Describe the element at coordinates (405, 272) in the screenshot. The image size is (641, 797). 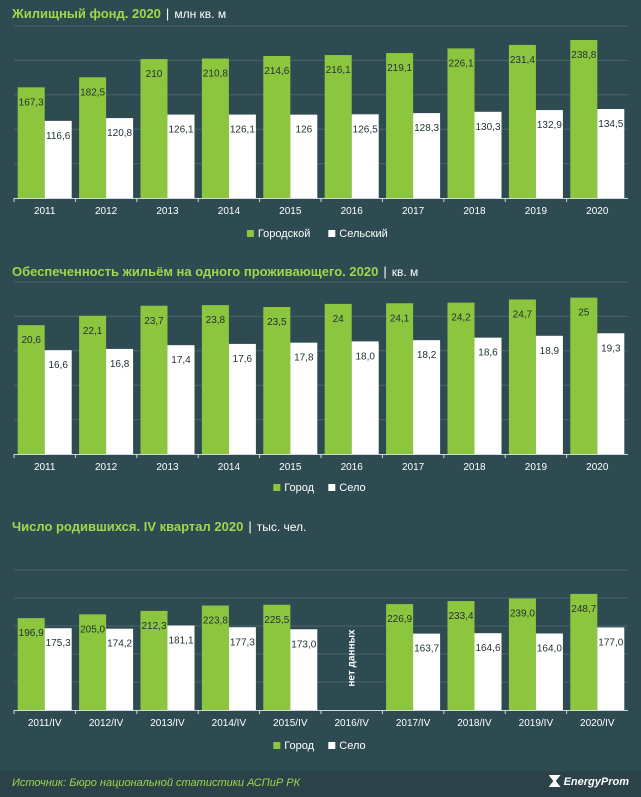
I see `chart-unit: кв. м` at that location.